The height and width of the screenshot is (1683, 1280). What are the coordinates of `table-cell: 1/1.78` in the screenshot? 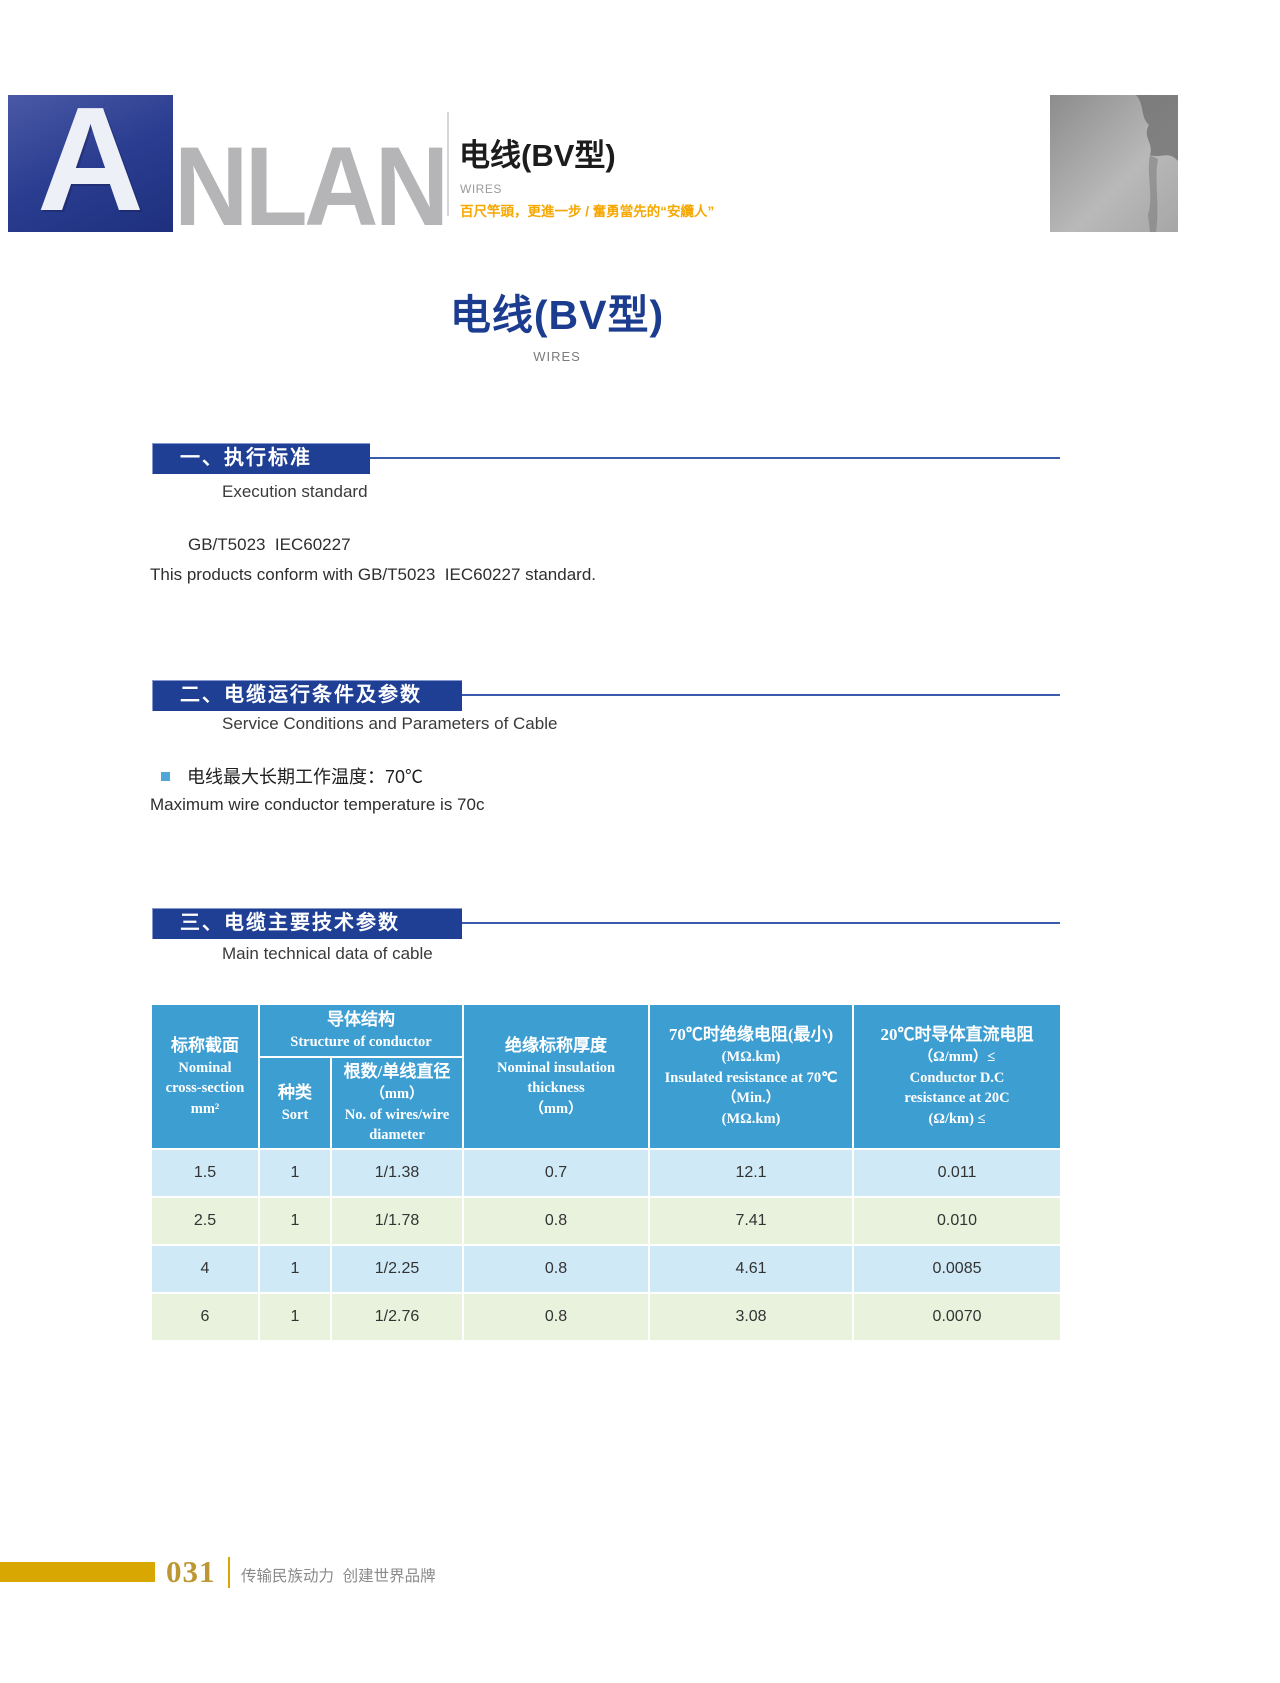 It's located at (397, 1220).